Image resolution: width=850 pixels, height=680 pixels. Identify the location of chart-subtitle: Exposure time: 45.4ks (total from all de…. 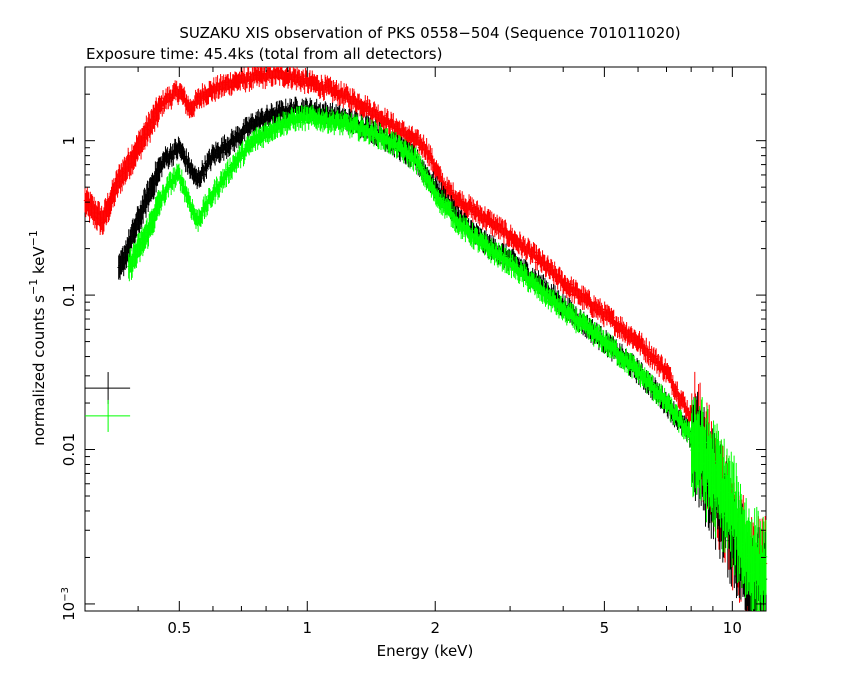
(264, 54).